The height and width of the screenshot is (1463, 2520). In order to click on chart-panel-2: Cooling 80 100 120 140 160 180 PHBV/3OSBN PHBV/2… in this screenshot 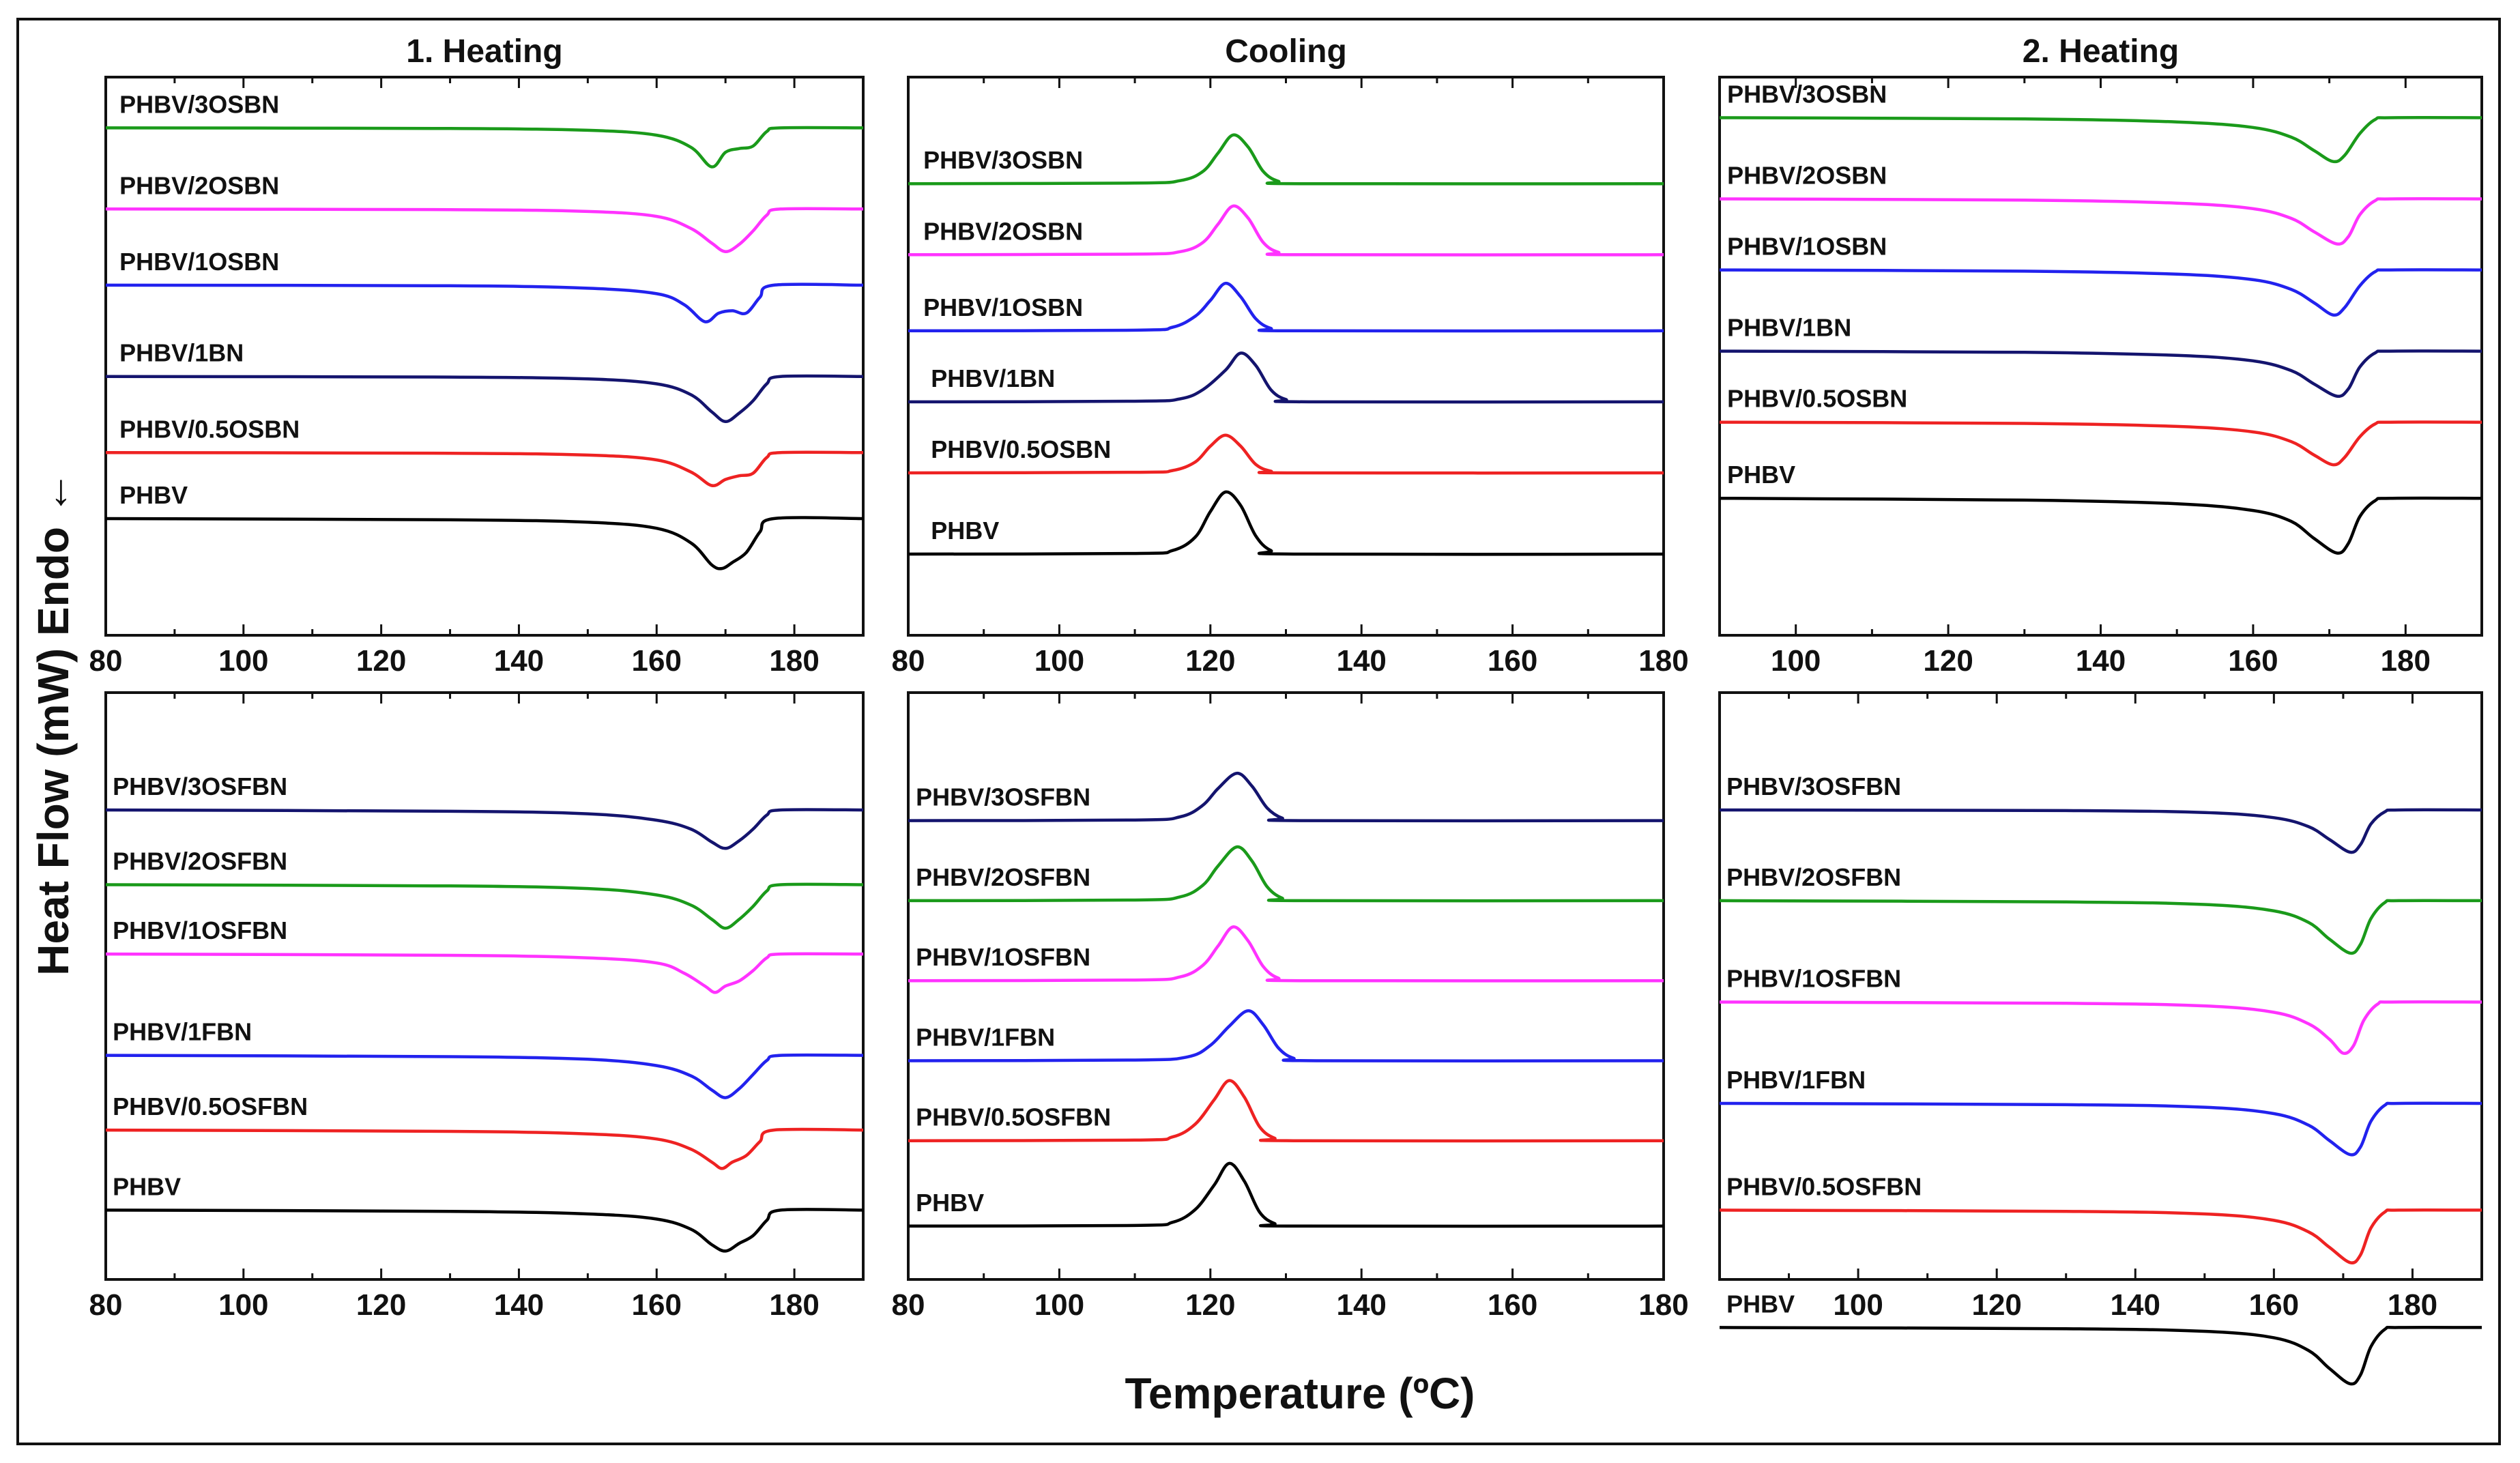, I will do `click(1290, 355)`.